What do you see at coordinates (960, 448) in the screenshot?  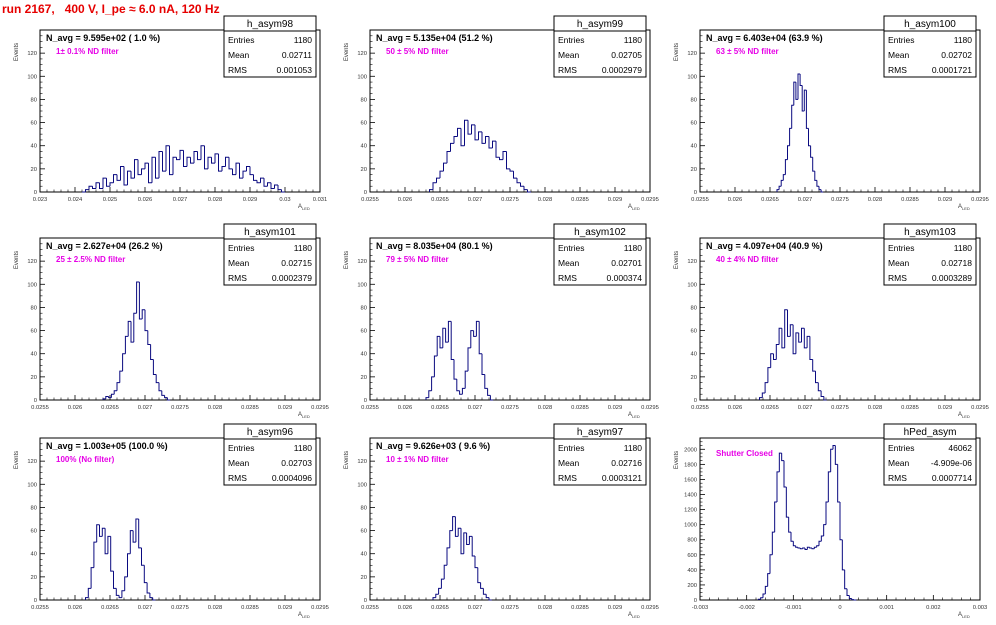 I see `stats-value: 46062` at bounding box center [960, 448].